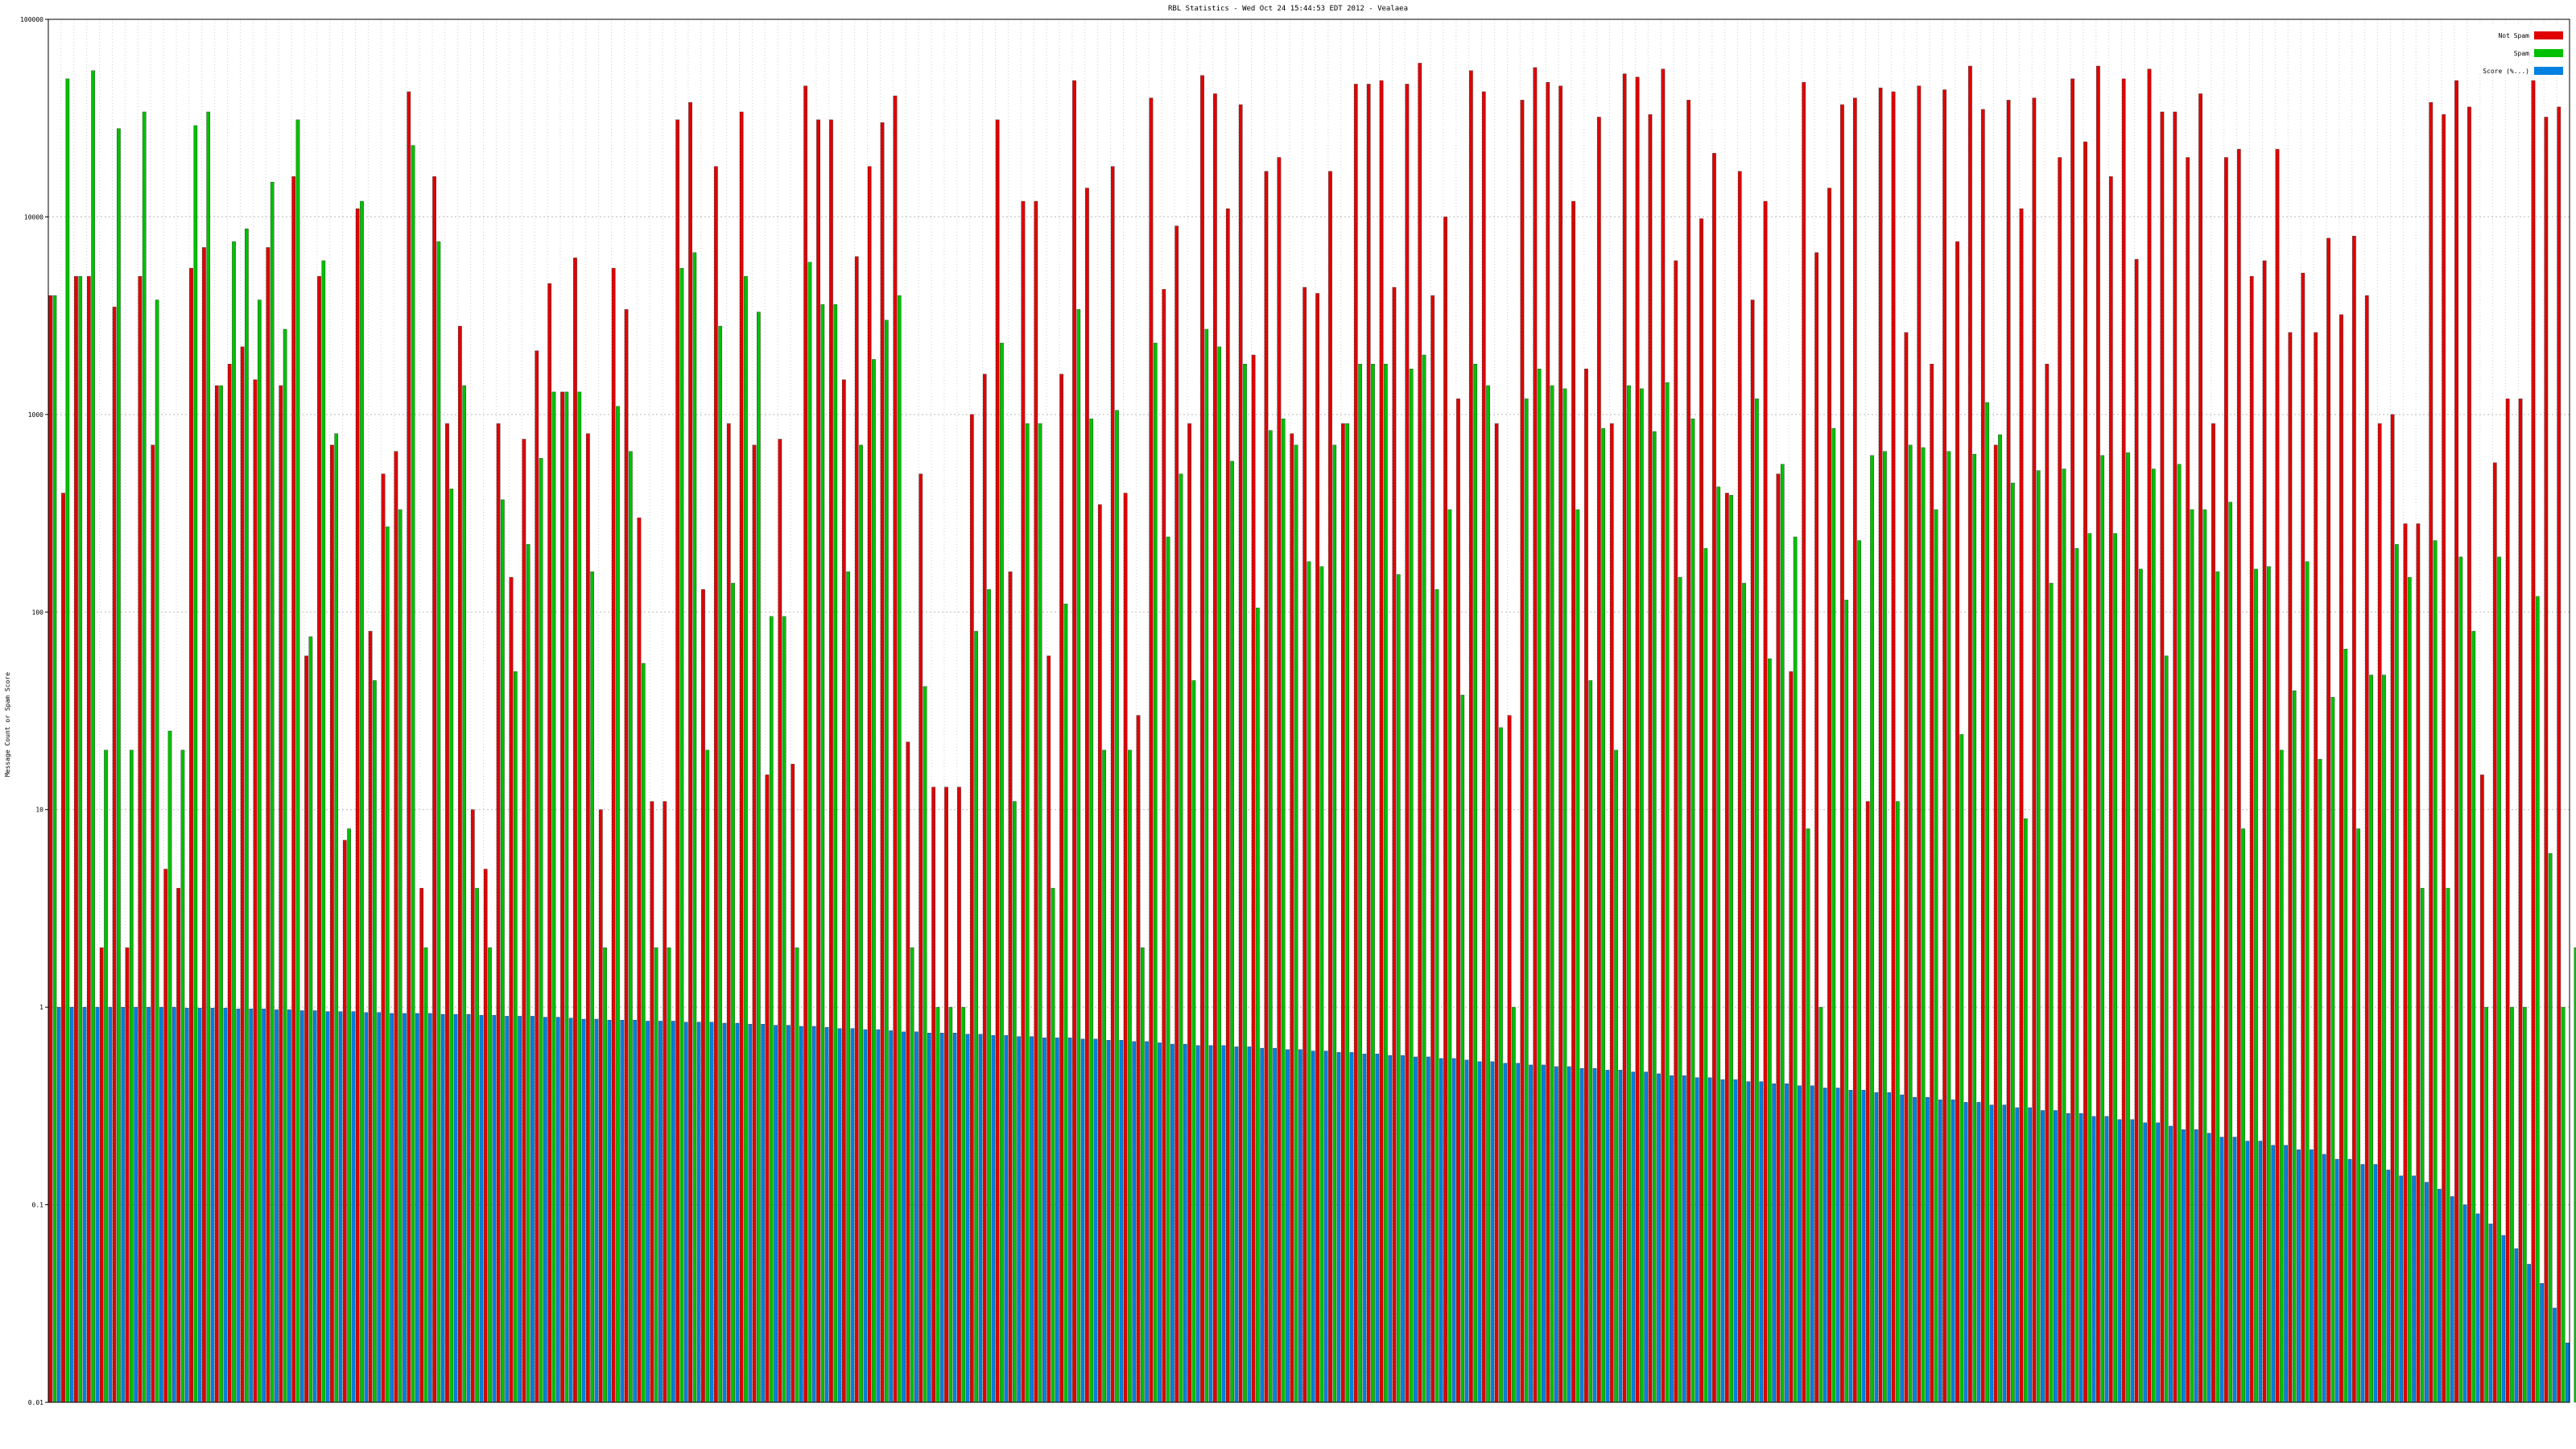 This screenshot has height=1449, width=2576. I want to click on legend-label: Spam, so click(2521, 53).